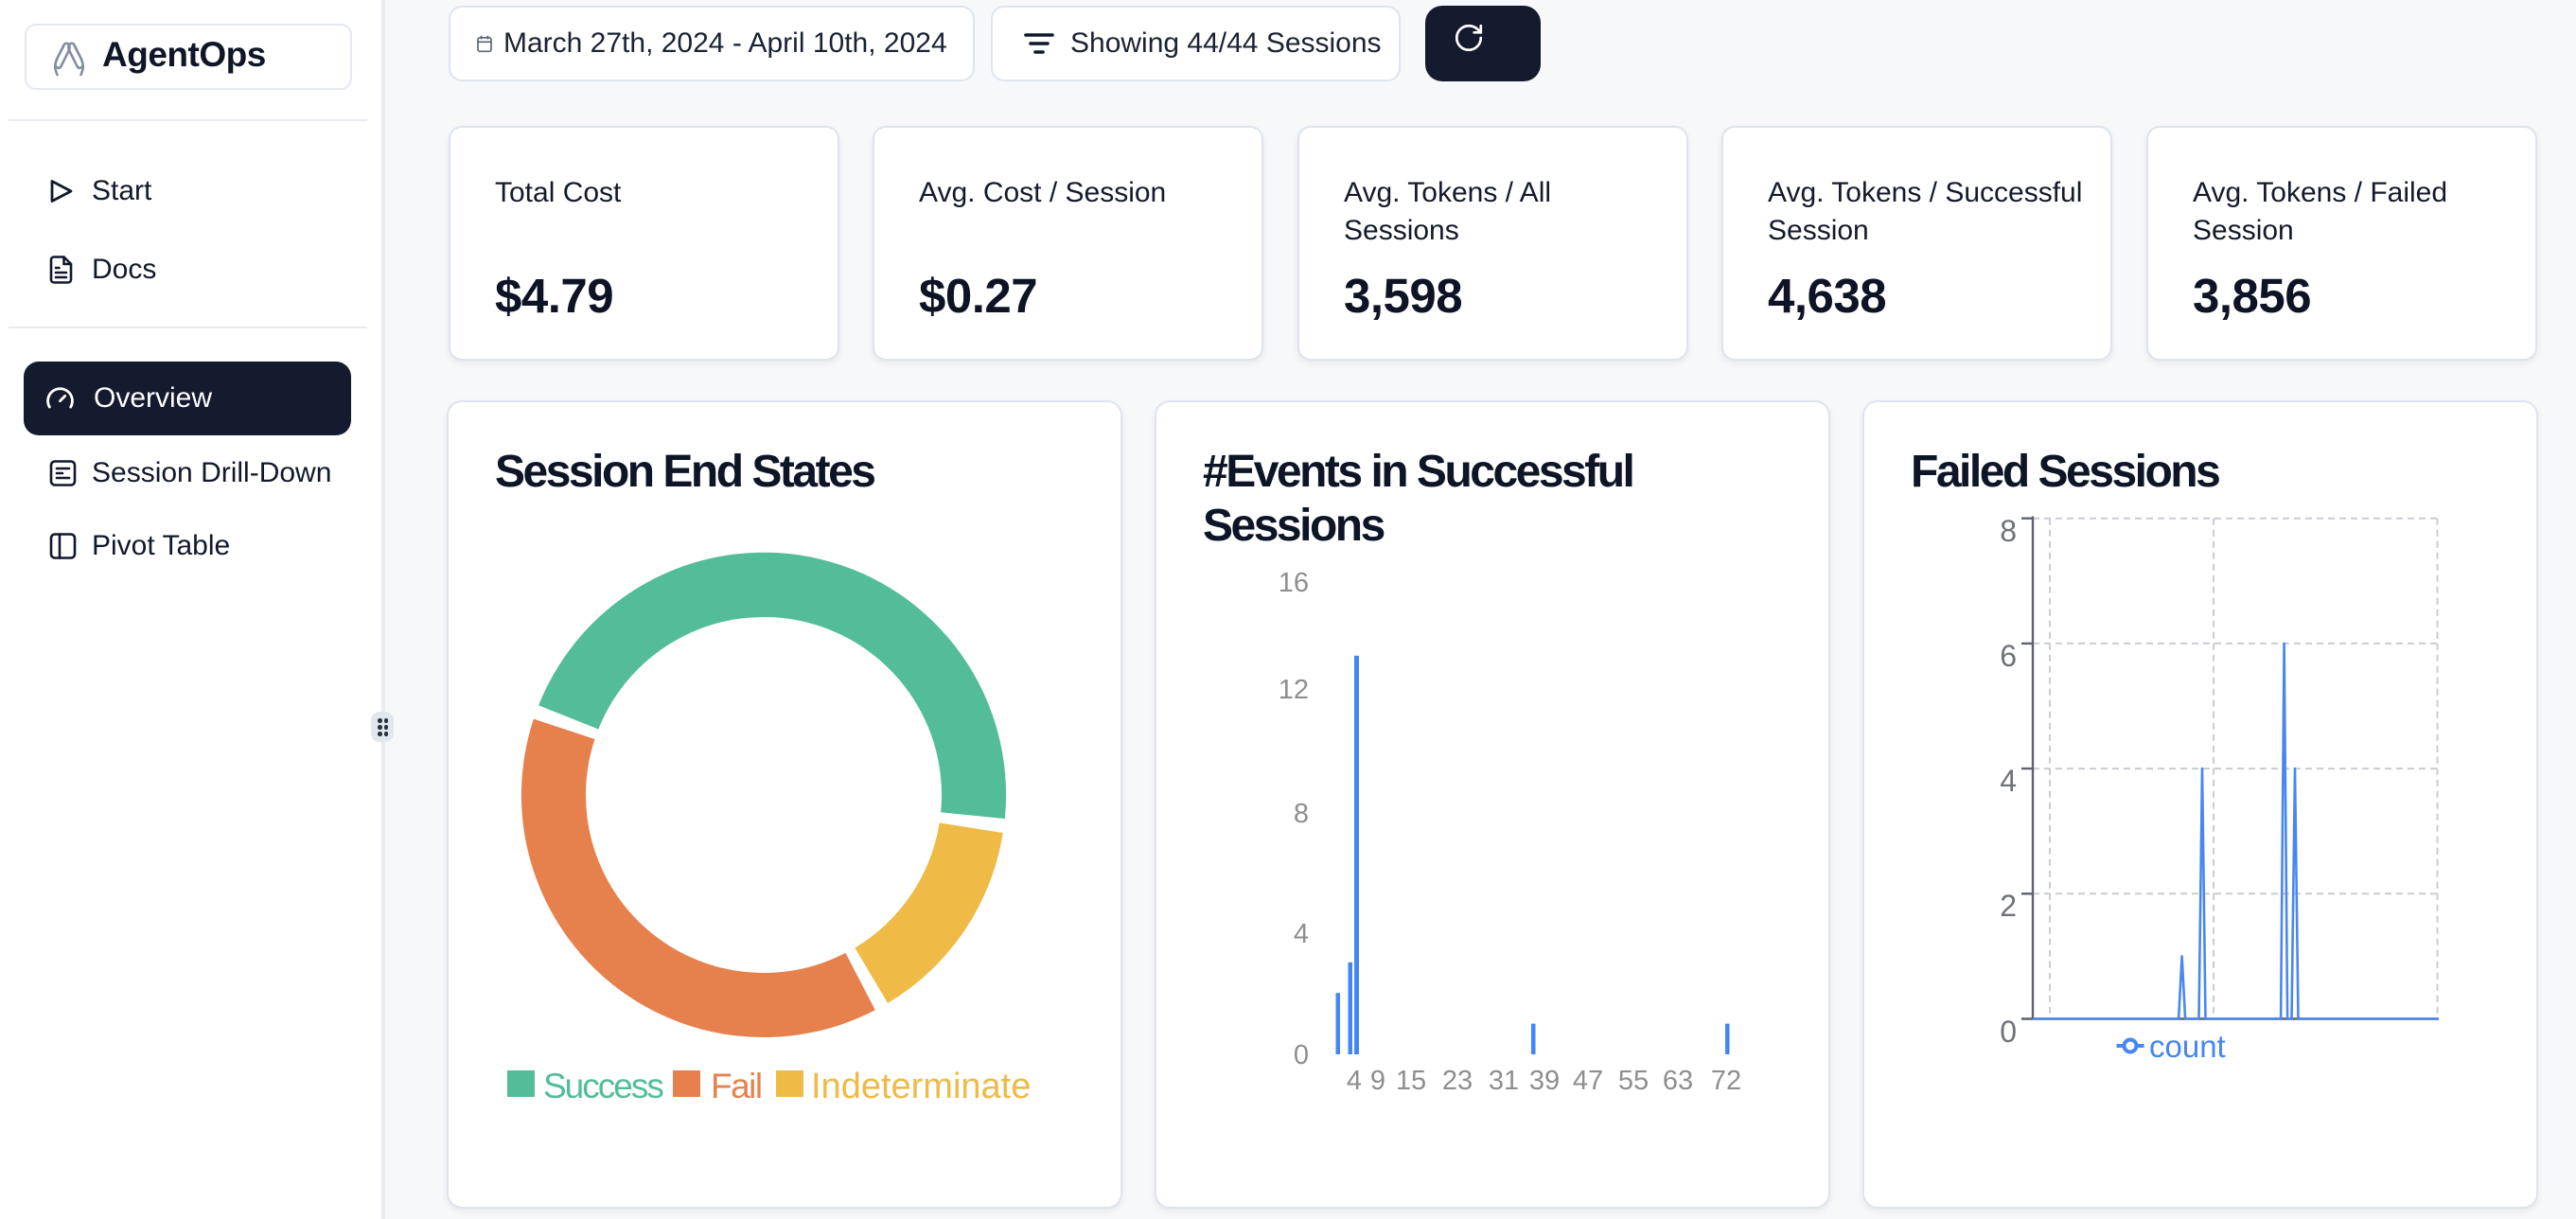 The height and width of the screenshot is (1219, 2576). Describe the element at coordinates (603, 1086) in the screenshot. I see `svg-text: Success` at that location.